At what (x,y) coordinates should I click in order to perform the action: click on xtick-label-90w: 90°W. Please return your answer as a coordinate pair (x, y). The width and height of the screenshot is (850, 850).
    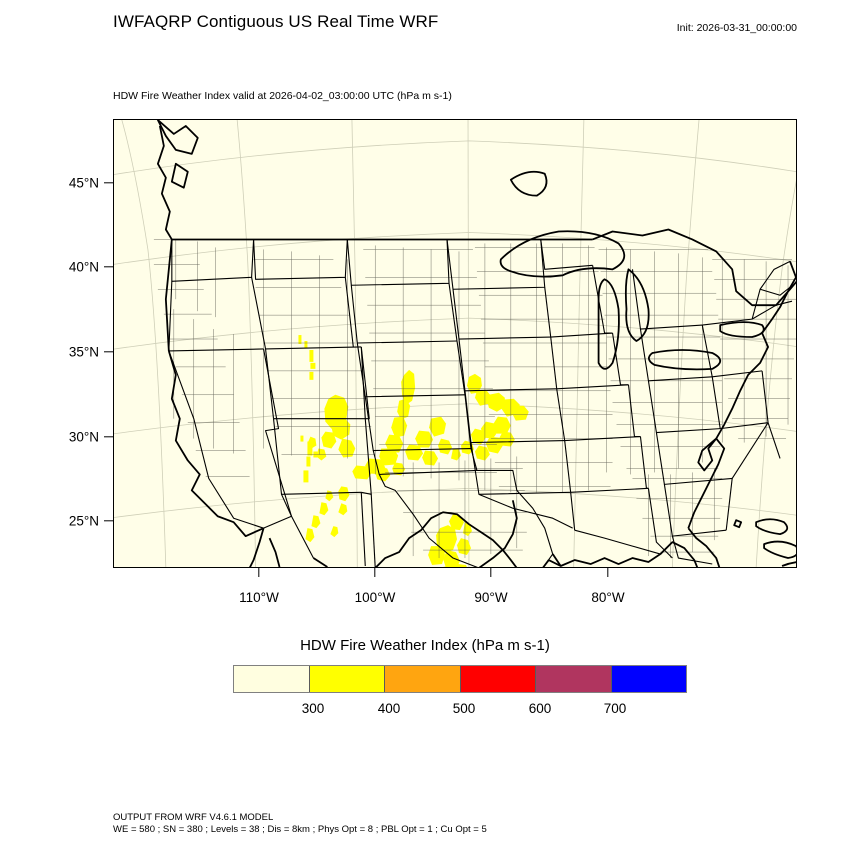
    Looking at the image, I should click on (491, 597).